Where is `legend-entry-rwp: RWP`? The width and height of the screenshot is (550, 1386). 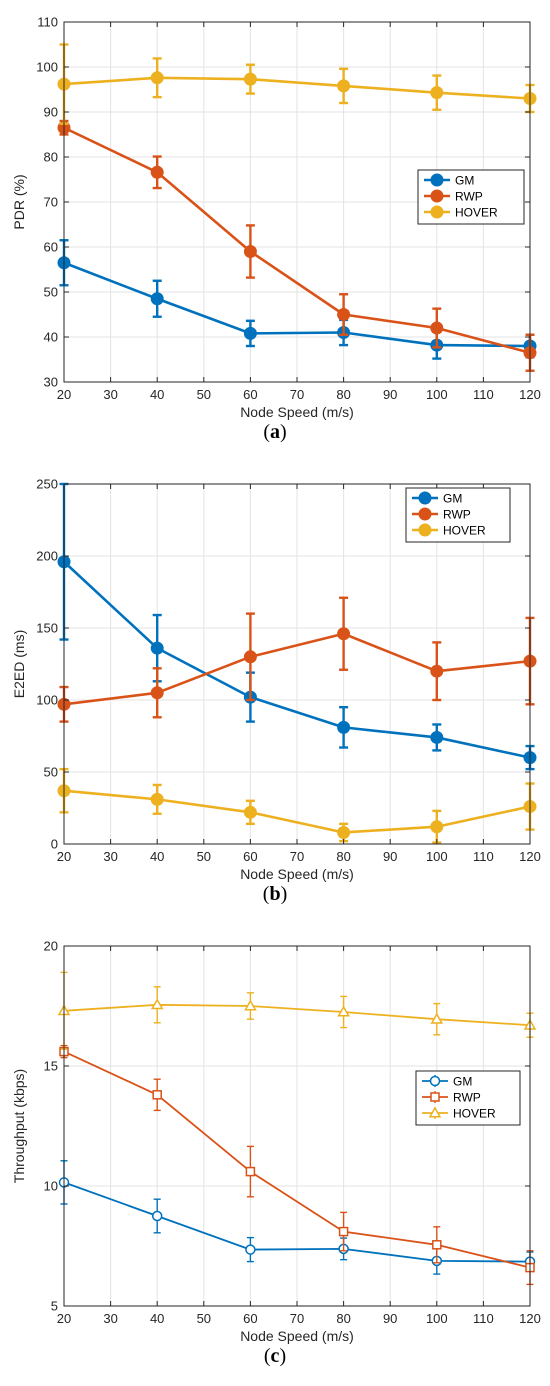 legend-entry-rwp: RWP is located at coordinates (451, 1098).